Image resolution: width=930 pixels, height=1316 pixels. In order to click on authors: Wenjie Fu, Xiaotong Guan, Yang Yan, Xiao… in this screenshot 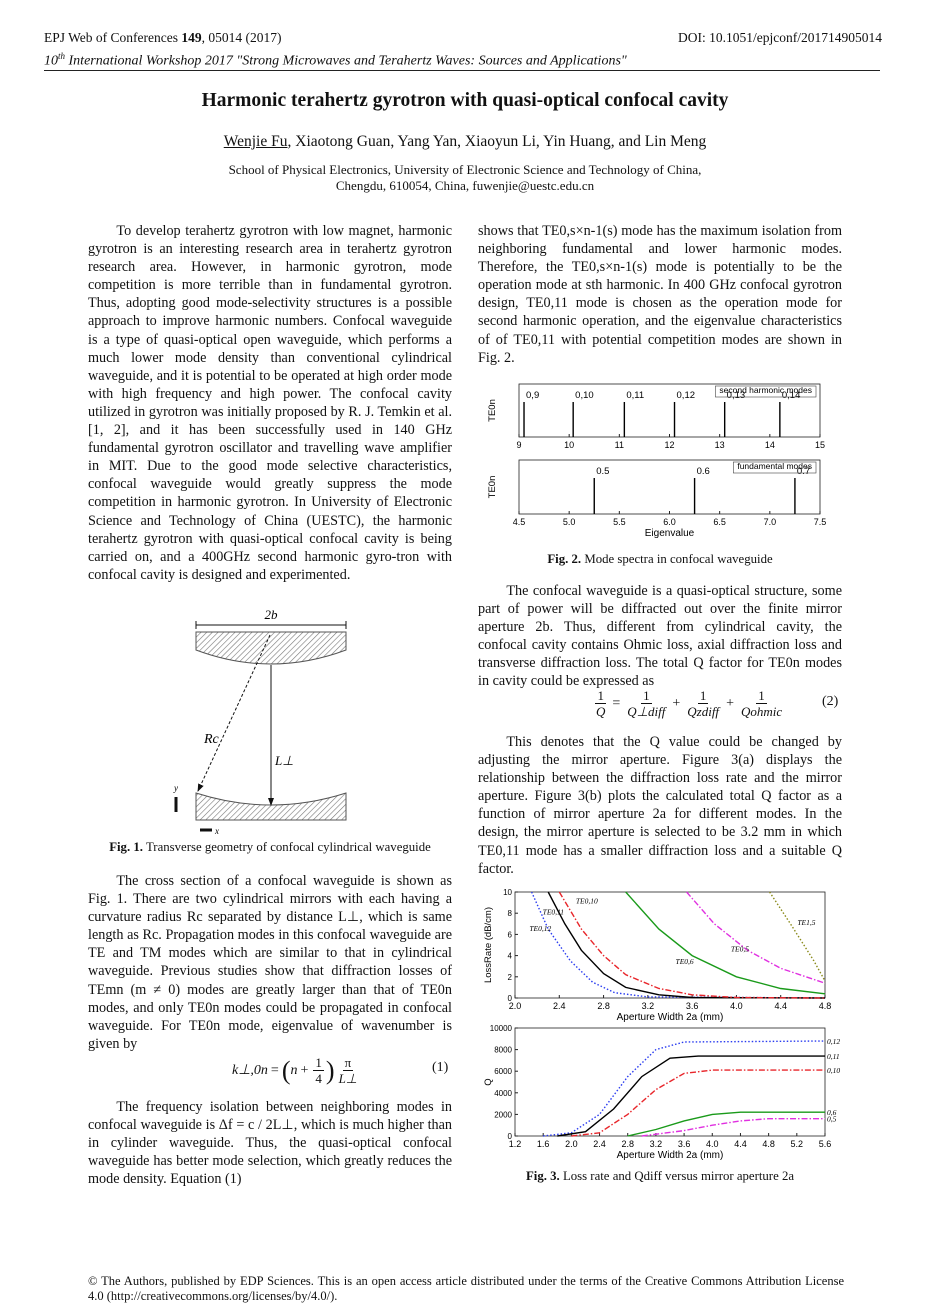, I will do `click(465, 142)`.